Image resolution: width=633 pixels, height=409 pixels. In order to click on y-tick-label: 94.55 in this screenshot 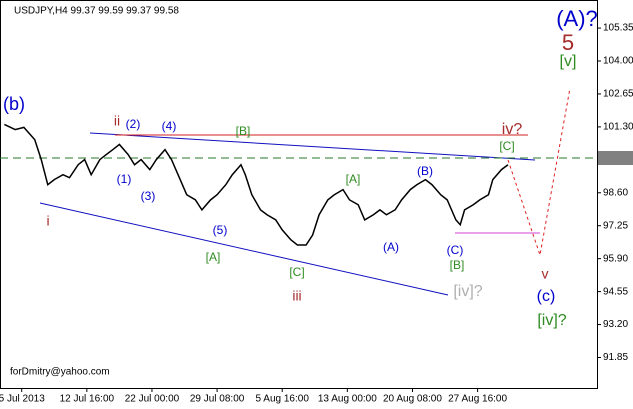, I will do `click(615, 291)`.